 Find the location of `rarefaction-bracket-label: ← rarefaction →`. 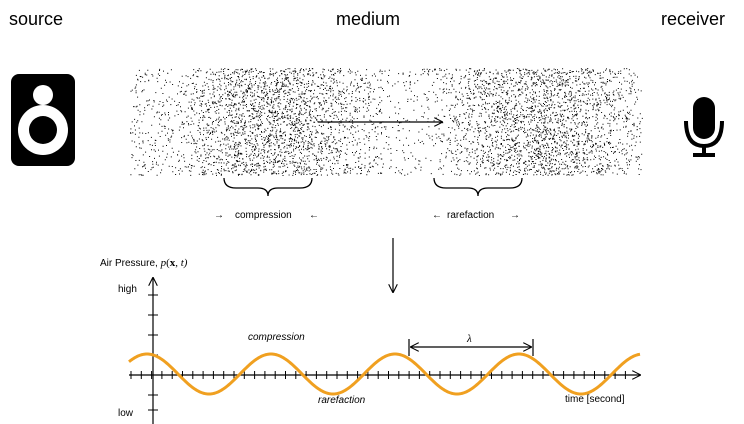

rarefaction-bracket-label: ← rarefaction → is located at coordinates (476, 215).